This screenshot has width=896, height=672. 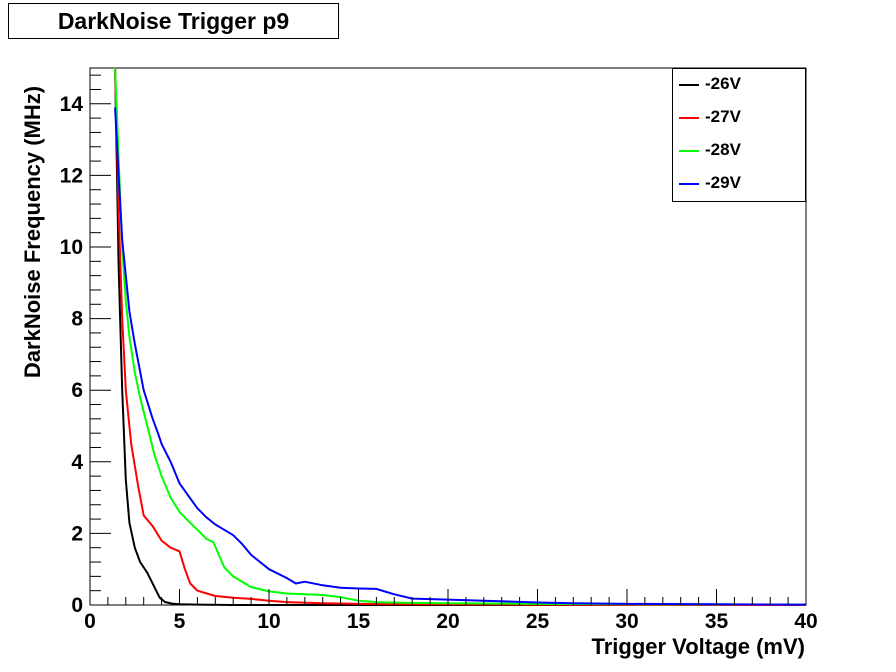 What do you see at coordinates (359, 621) in the screenshot?
I see `x-tick-label: 15` at bounding box center [359, 621].